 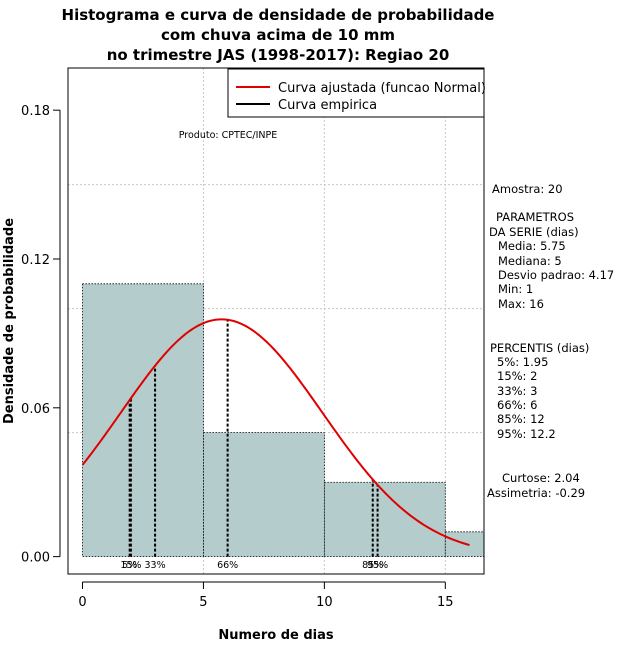 I want to click on stat-desvio: Desvio padrao: 4.17, so click(x=556, y=275).